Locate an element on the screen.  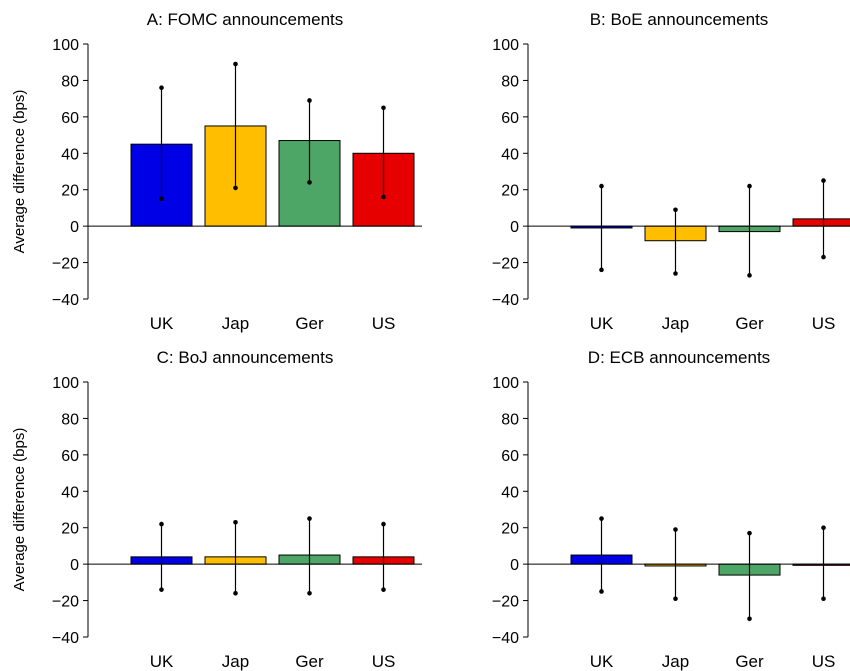
bar-us is located at coordinates (821, 222).